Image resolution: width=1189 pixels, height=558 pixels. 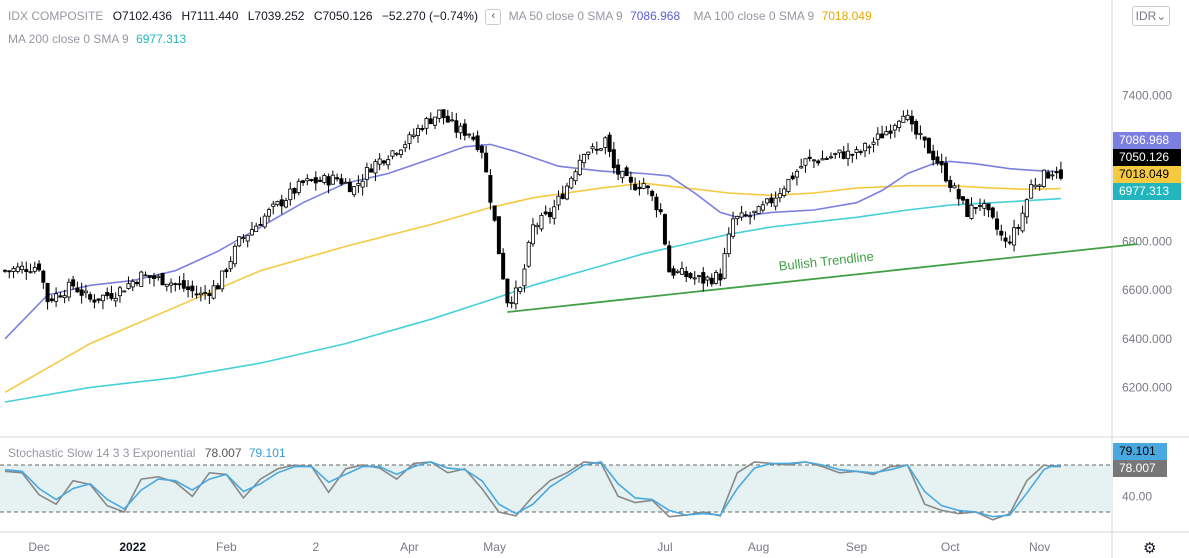 What do you see at coordinates (1147, 140) in the screenshot?
I see `ma50-price-tag: 7086.968` at bounding box center [1147, 140].